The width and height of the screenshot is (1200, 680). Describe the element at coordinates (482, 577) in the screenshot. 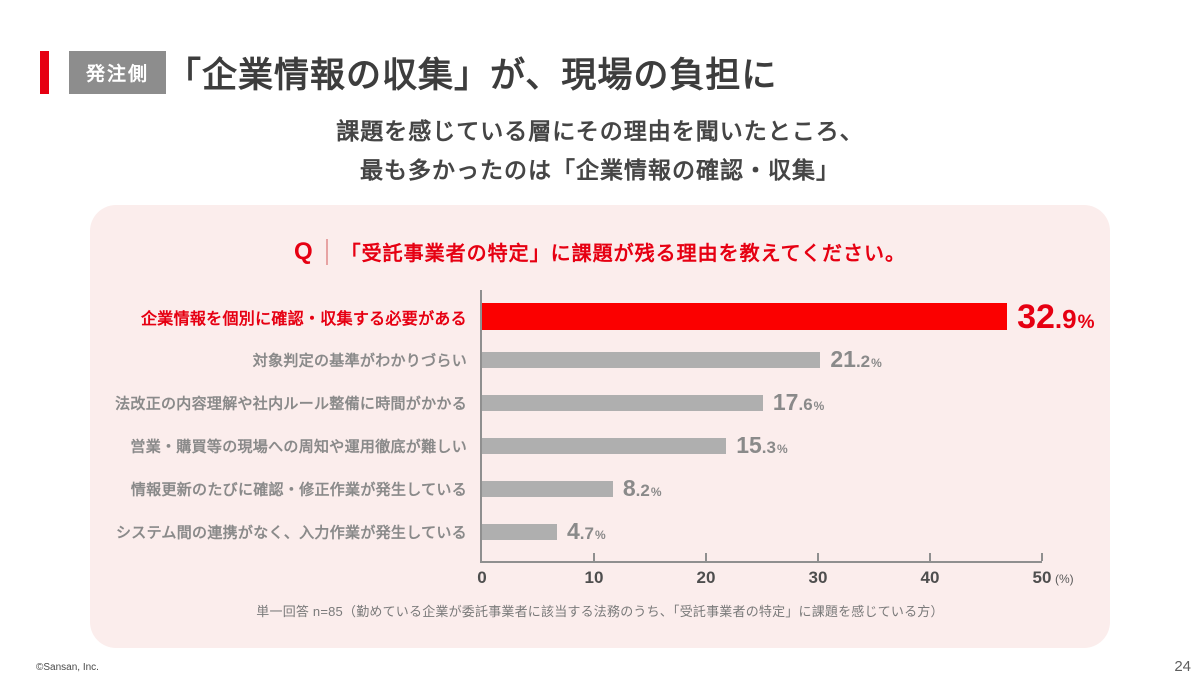

I see `axis-tick-label: 0` at that location.